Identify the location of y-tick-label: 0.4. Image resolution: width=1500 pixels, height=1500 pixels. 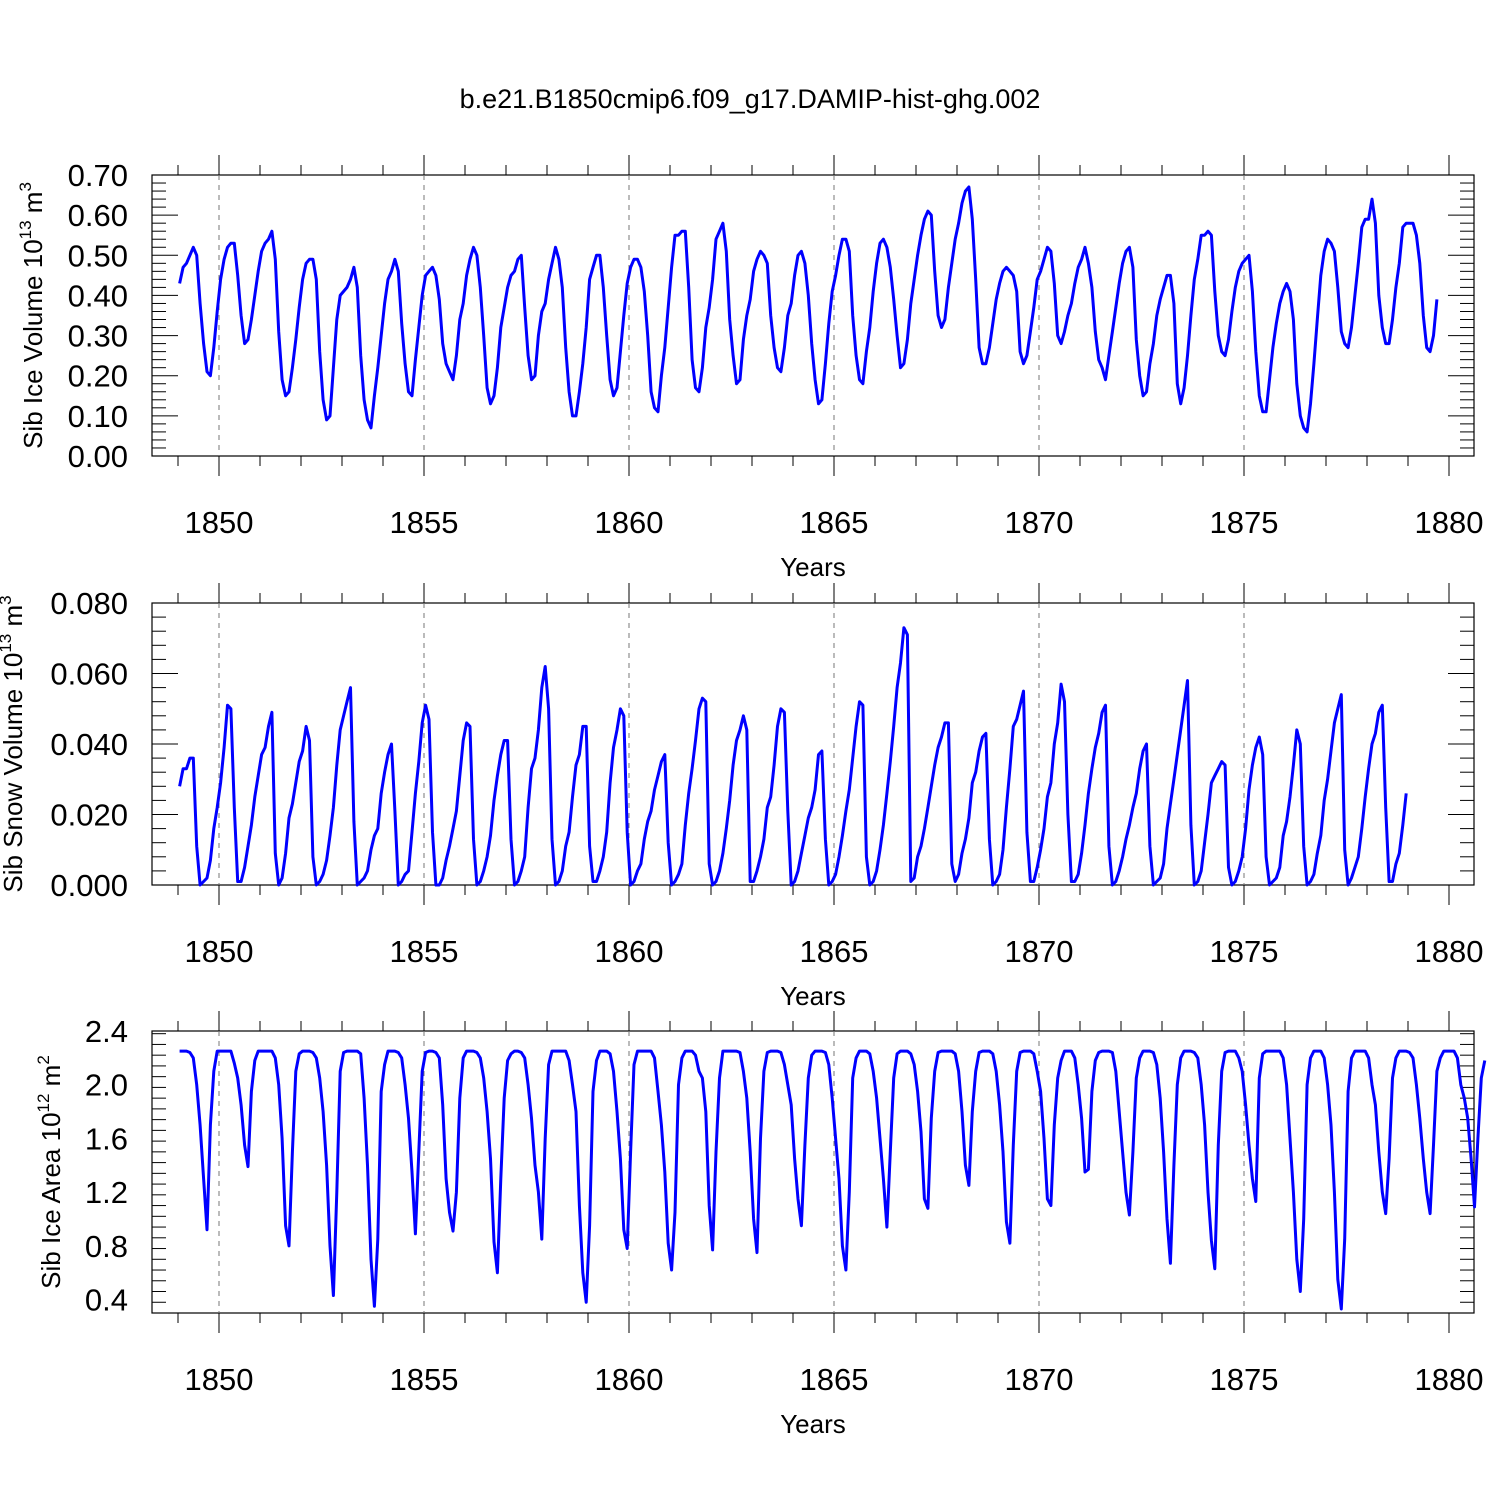
(106, 1300).